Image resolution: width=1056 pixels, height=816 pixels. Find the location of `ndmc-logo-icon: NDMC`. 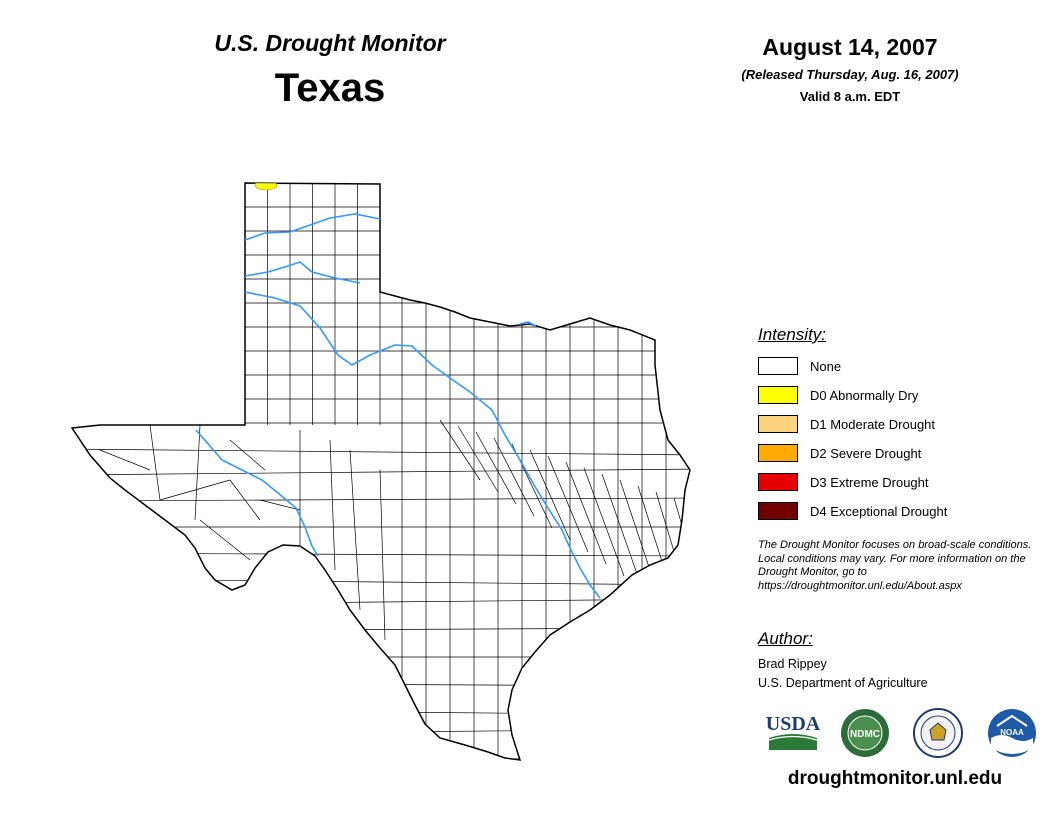

ndmc-logo-icon: NDMC is located at coordinates (865, 733).